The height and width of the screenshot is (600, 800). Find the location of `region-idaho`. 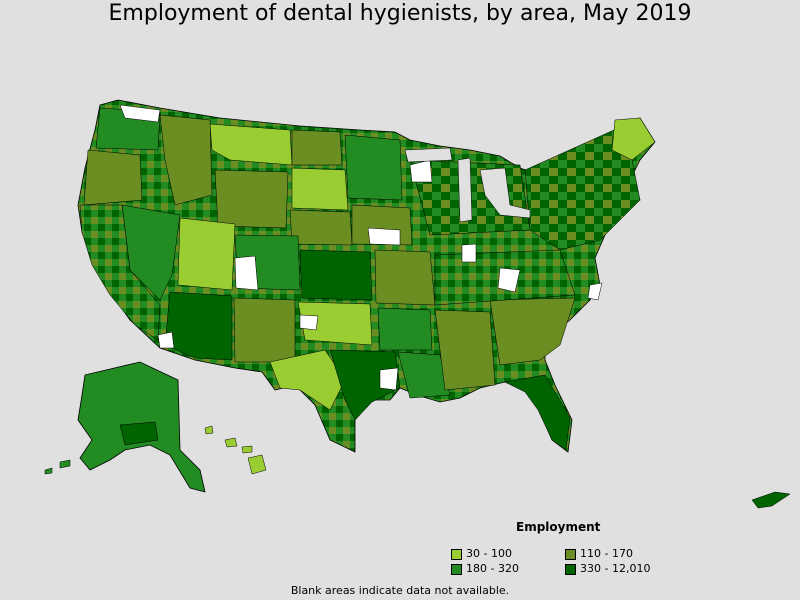

region-idaho is located at coordinates (186, 160).